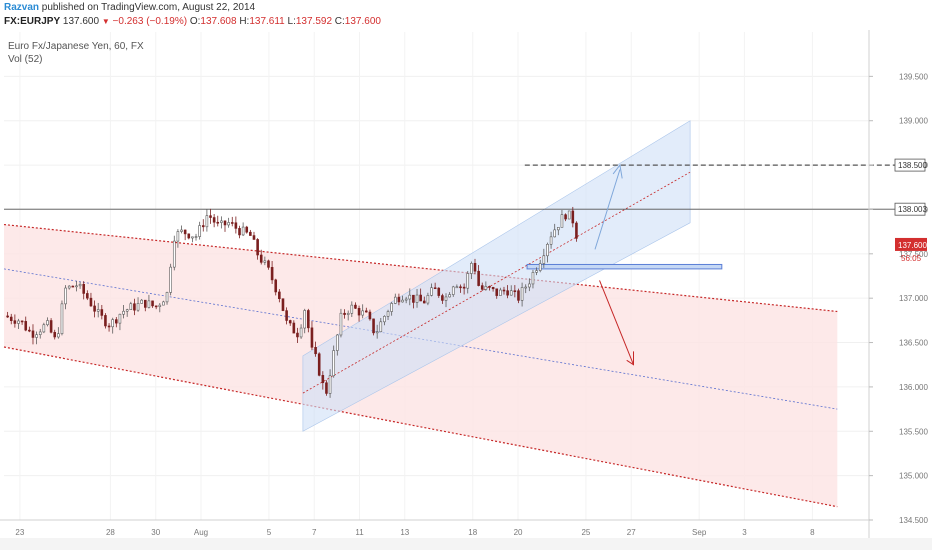 The image size is (932, 555). What do you see at coordinates (76, 53) in the screenshot?
I see `chart-legend: Euro Fx/Japanese Yen, 60, FX Vol (52)` at bounding box center [76, 53].